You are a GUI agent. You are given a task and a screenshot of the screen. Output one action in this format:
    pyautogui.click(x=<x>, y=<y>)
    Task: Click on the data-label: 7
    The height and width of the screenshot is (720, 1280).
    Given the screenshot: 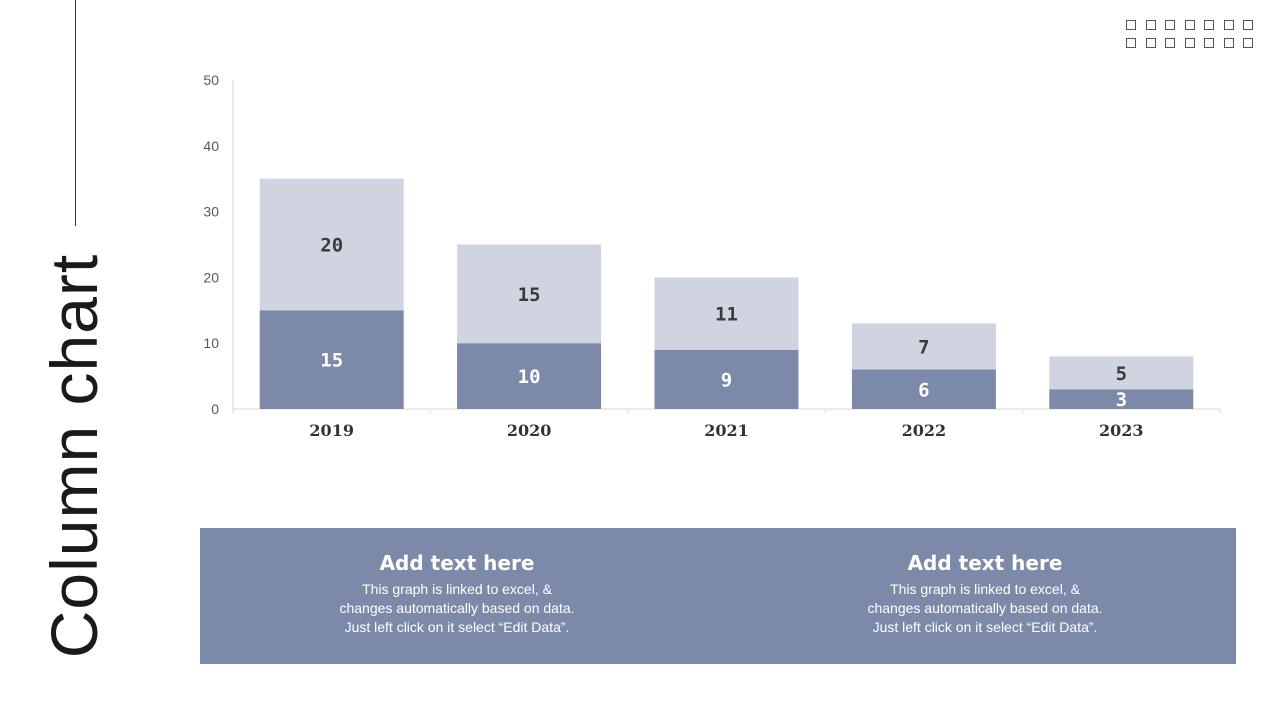 What is the action you would take?
    pyautogui.click(x=923, y=347)
    